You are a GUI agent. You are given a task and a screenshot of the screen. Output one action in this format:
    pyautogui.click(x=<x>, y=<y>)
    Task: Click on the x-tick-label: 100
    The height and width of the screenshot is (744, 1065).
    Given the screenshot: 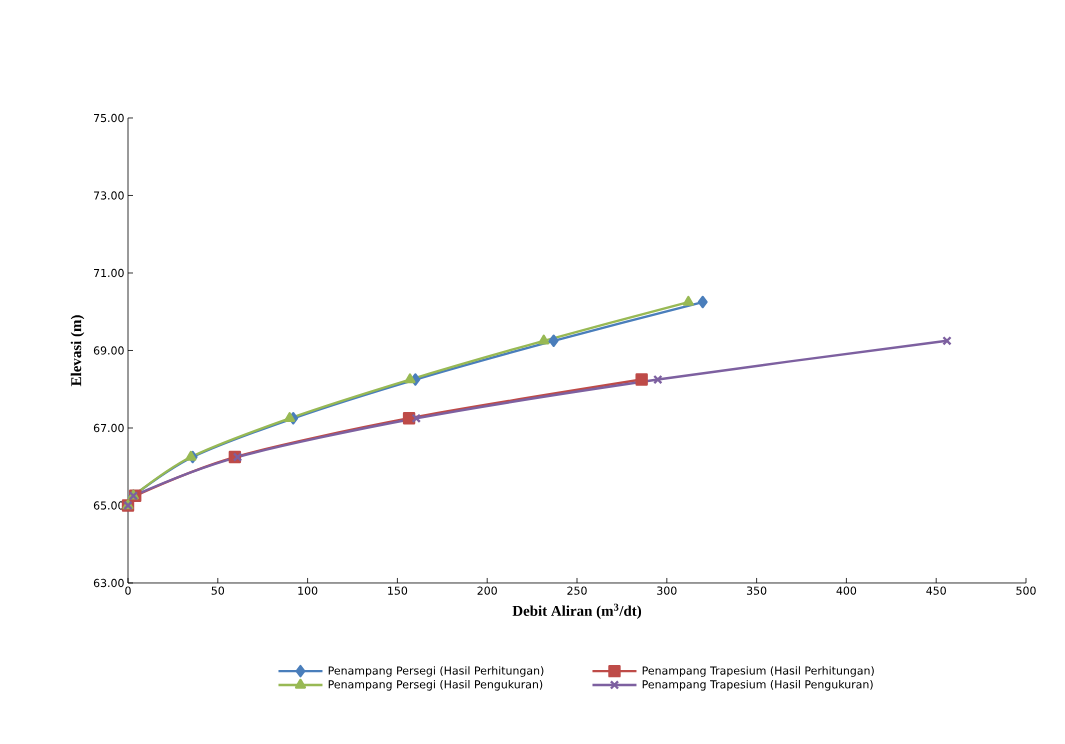 What is the action you would take?
    pyautogui.click(x=308, y=590)
    